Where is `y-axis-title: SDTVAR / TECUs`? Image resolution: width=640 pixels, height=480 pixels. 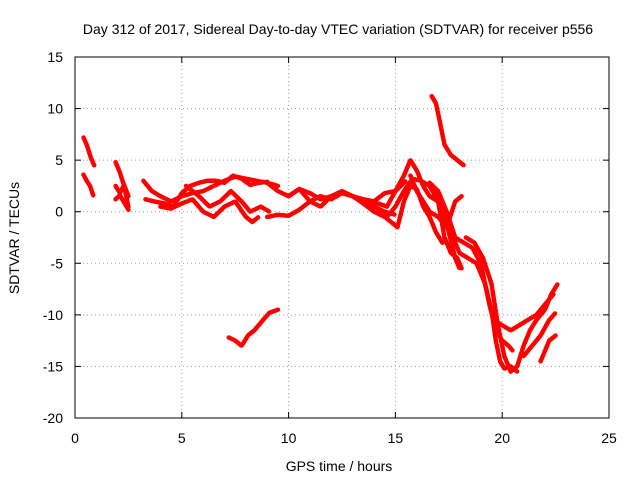
y-axis-title: SDTVAR / TECUs is located at coordinates (14, 238).